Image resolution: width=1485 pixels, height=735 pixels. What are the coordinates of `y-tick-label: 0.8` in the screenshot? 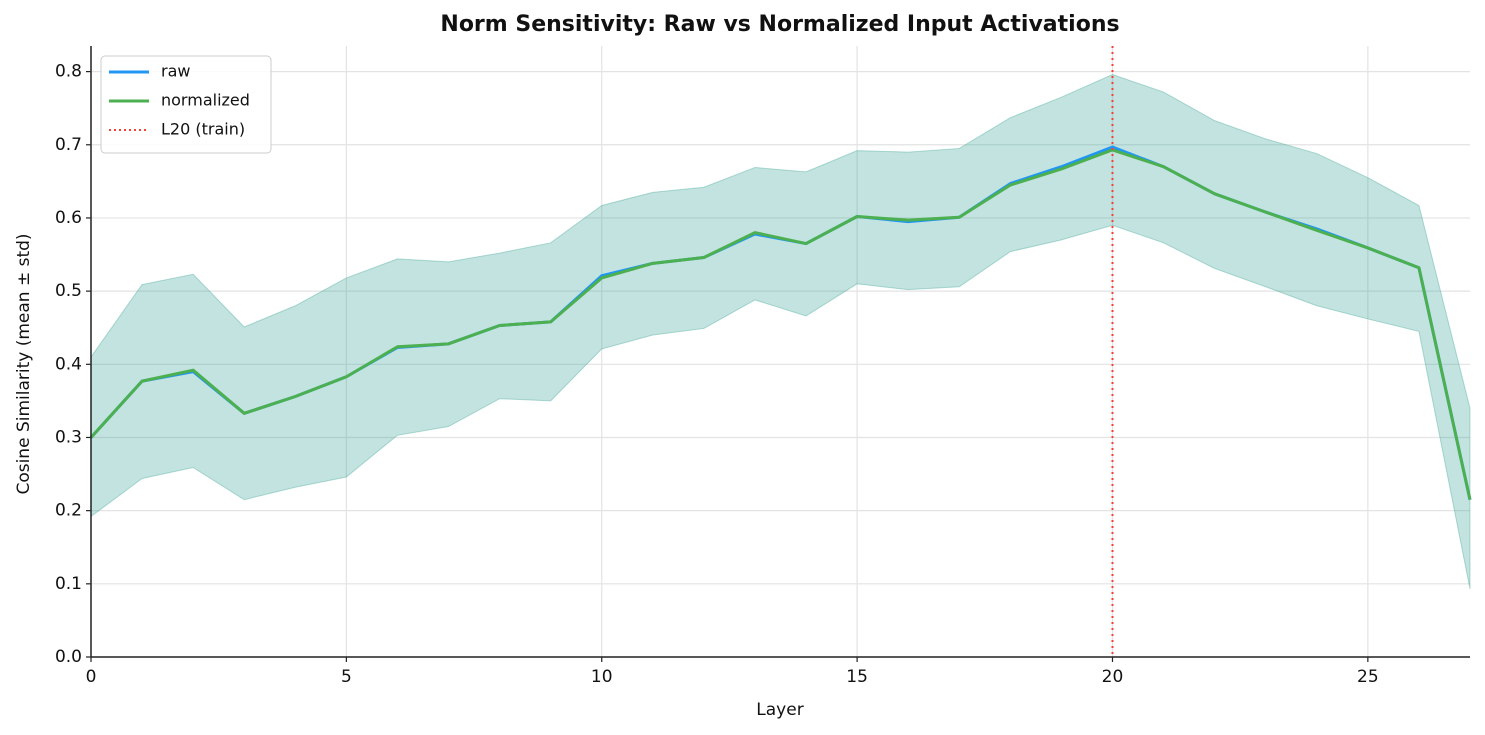 It's located at (68, 72).